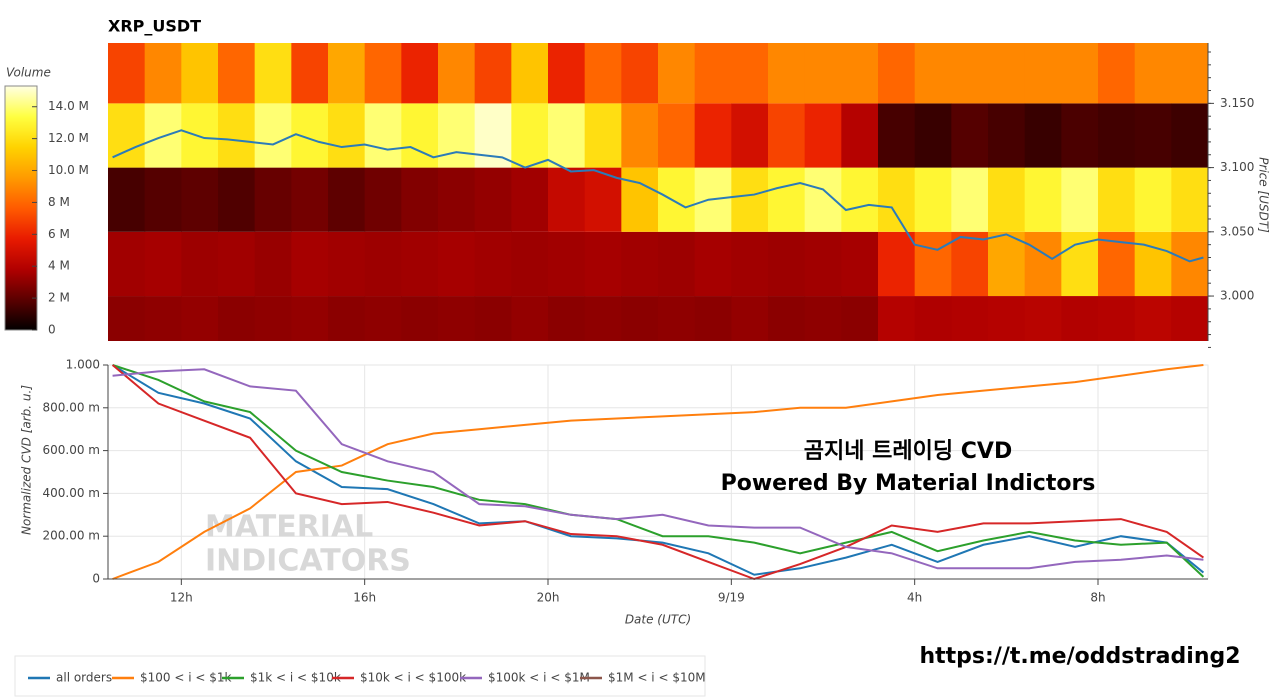 The width and height of the screenshot is (1280, 697). Describe the element at coordinates (308, 561) in the screenshot. I see `watermark: INDICATORS` at that location.